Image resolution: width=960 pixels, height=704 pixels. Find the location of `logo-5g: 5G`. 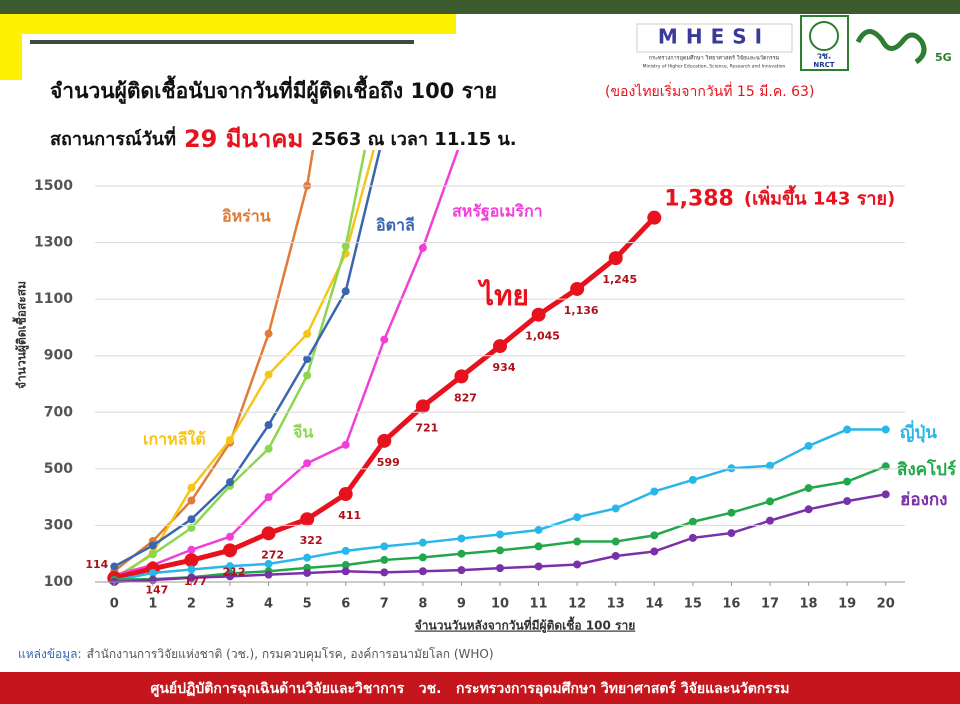

logo-5g: 5G is located at coordinates (943, 57).